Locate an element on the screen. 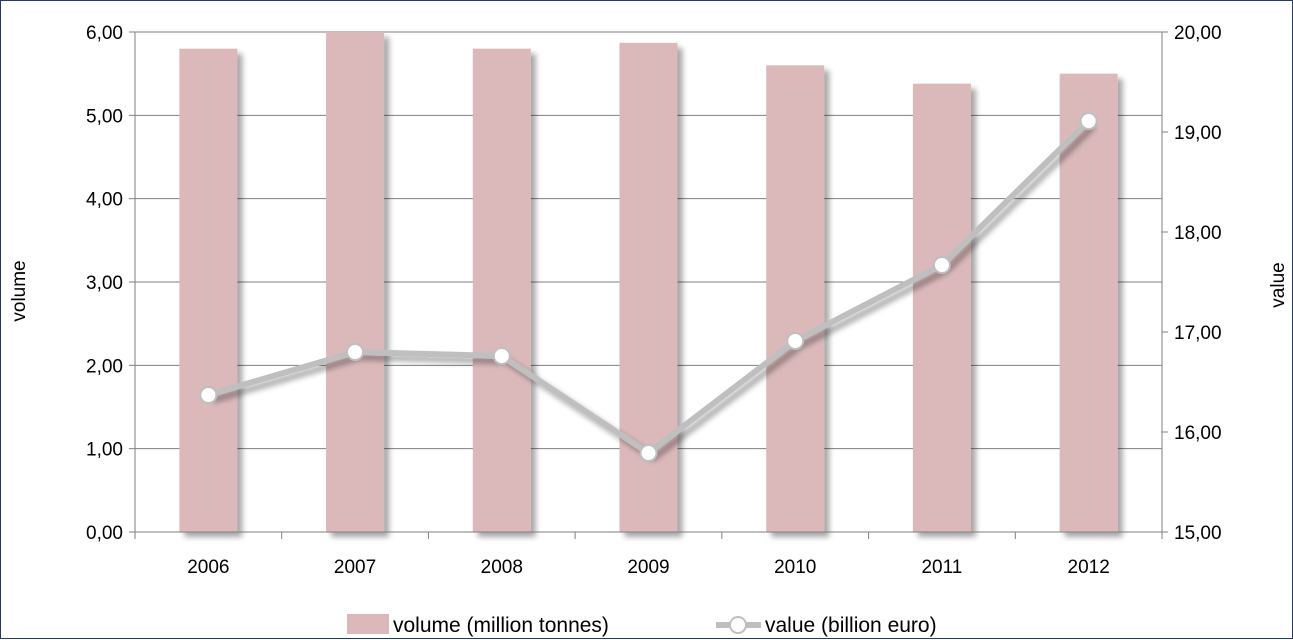 The image size is (1293, 640). legend-label-value: value (billion euro) is located at coordinates (851, 625).